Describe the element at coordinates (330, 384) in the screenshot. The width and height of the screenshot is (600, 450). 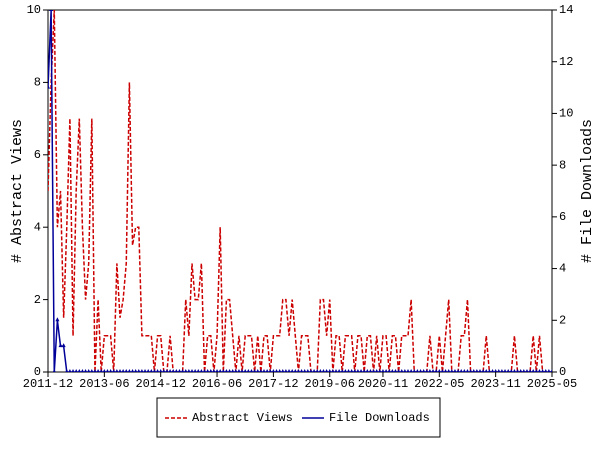
I see `x-tick-label: 2019-06` at that location.